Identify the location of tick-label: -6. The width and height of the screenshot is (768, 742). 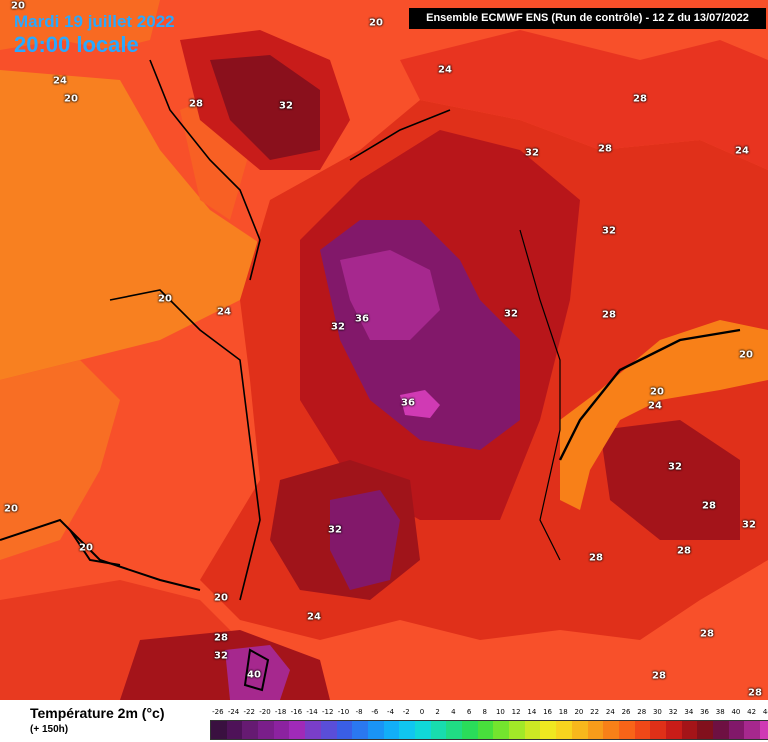
(375, 712).